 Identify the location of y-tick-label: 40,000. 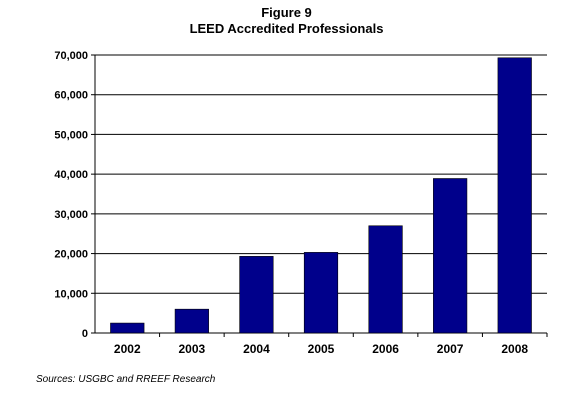
(71, 175).